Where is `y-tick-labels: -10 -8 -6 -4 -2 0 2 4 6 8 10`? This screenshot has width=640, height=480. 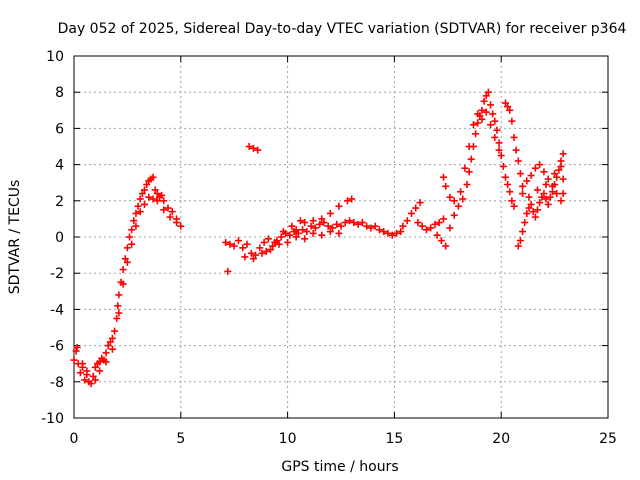 y-tick-labels: -10 -8 -6 -4 -2 0 2 4 6 8 10 is located at coordinates (52, 238).